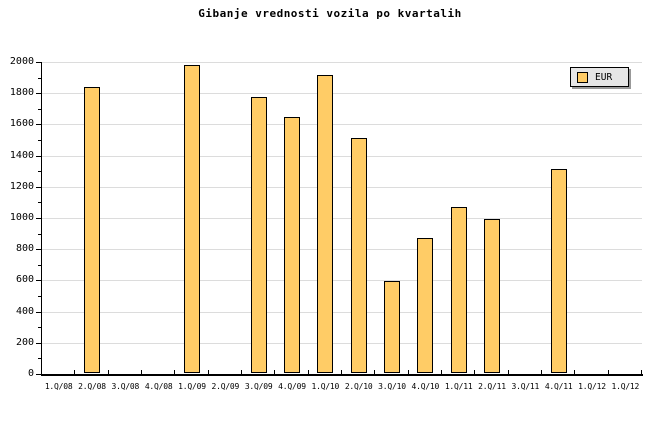 Image resolution: width=660 pixels, height=440 pixels. I want to click on x-tick-label: 1.Q/10, so click(325, 386).